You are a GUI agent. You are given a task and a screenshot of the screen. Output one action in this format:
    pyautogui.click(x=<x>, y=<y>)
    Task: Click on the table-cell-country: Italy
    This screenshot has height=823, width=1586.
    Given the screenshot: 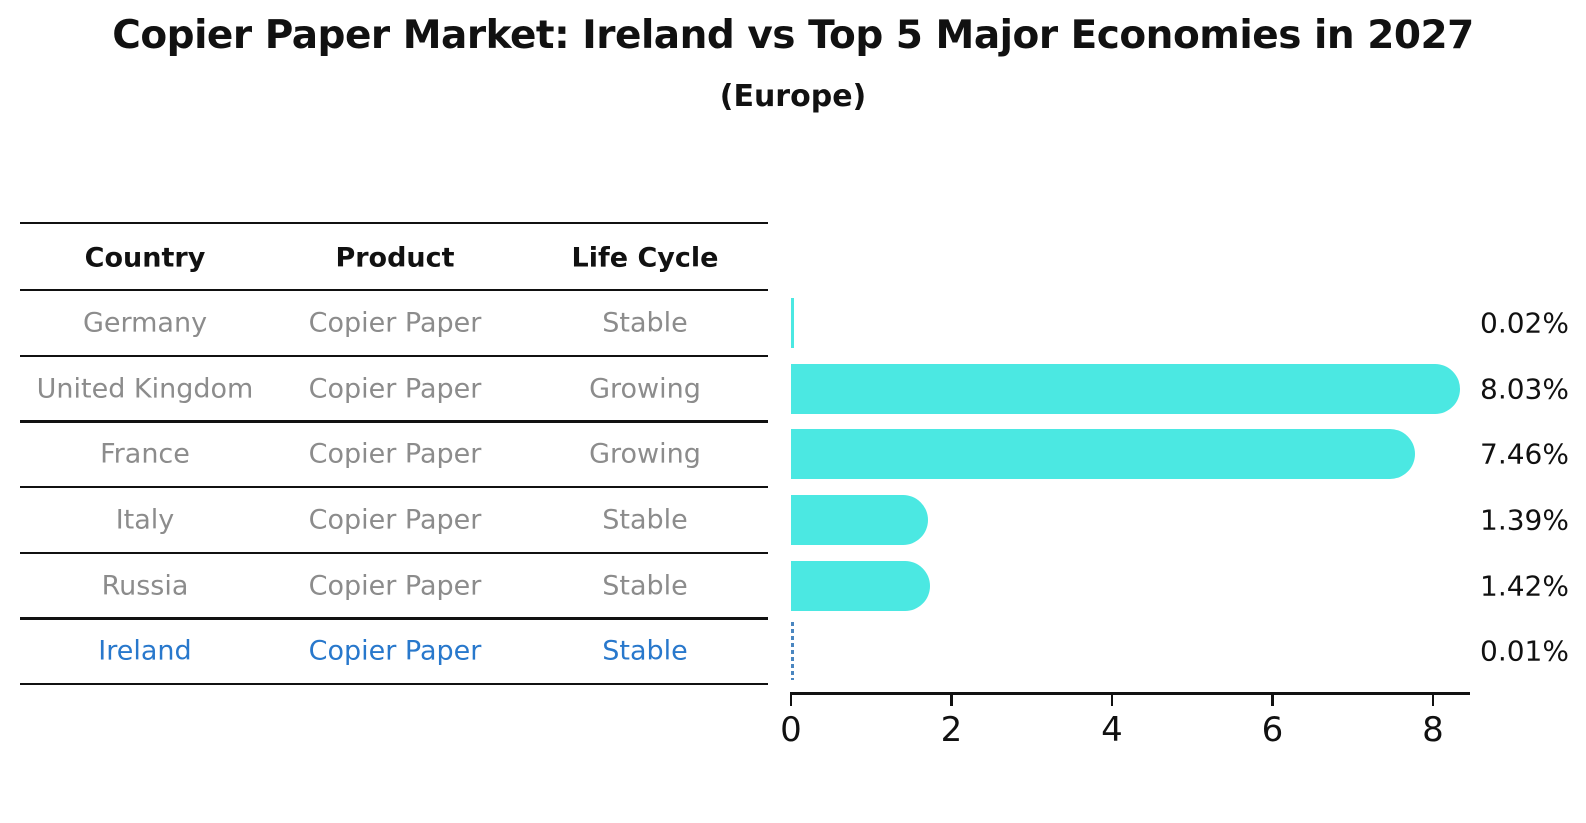 What is the action you would take?
    pyautogui.click(x=145, y=520)
    